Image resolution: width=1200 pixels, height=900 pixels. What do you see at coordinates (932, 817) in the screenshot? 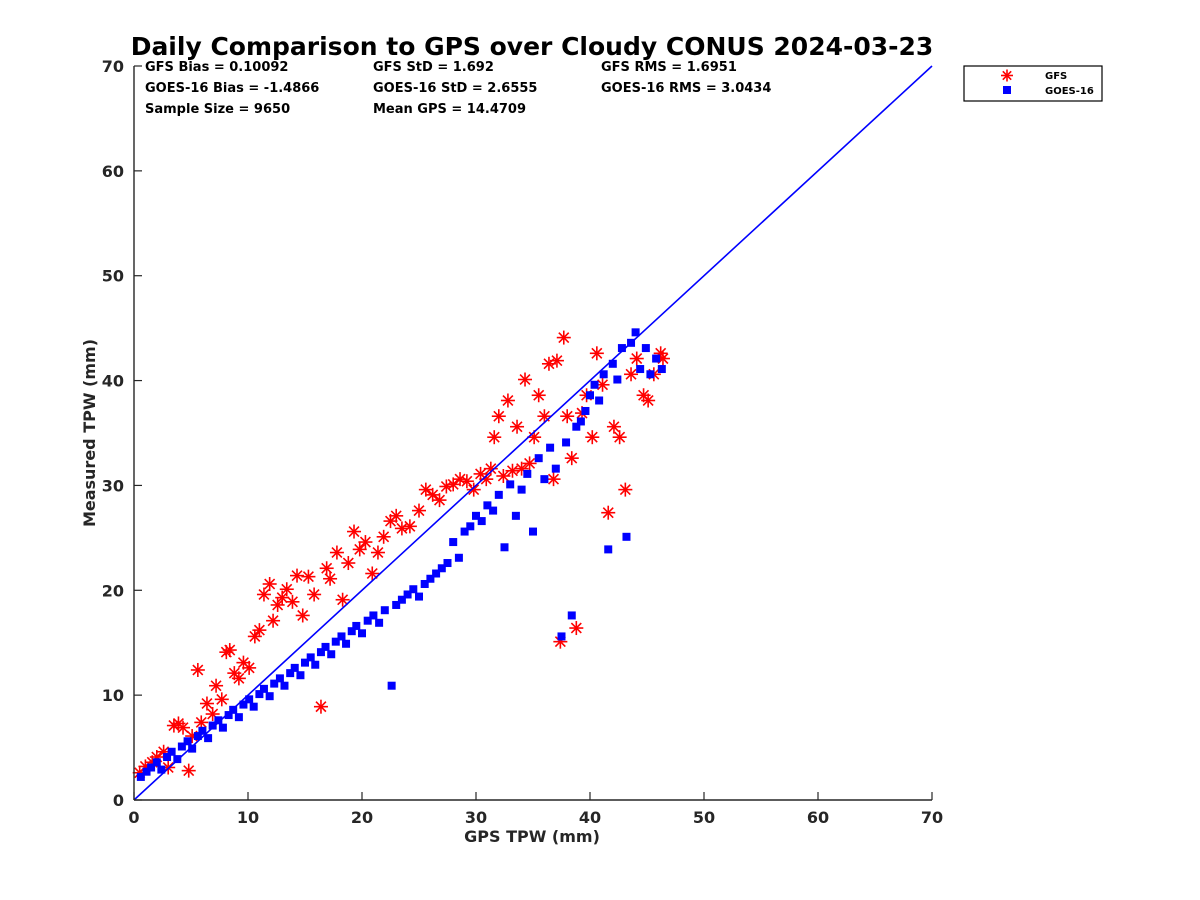
I see `x-tick-label: 70` at bounding box center [932, 817].